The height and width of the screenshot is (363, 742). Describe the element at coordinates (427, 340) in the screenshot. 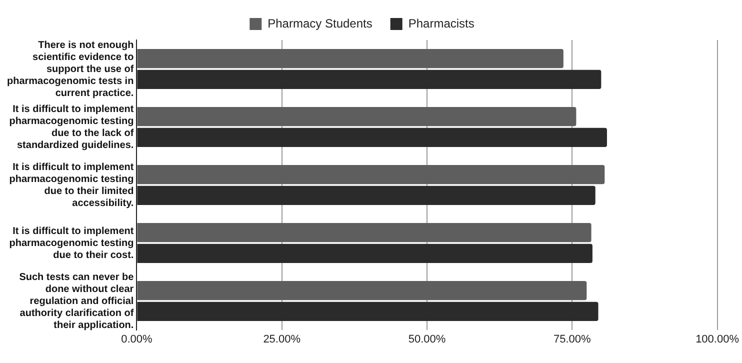

I see `x-tick-label: 50.00%` at that location.